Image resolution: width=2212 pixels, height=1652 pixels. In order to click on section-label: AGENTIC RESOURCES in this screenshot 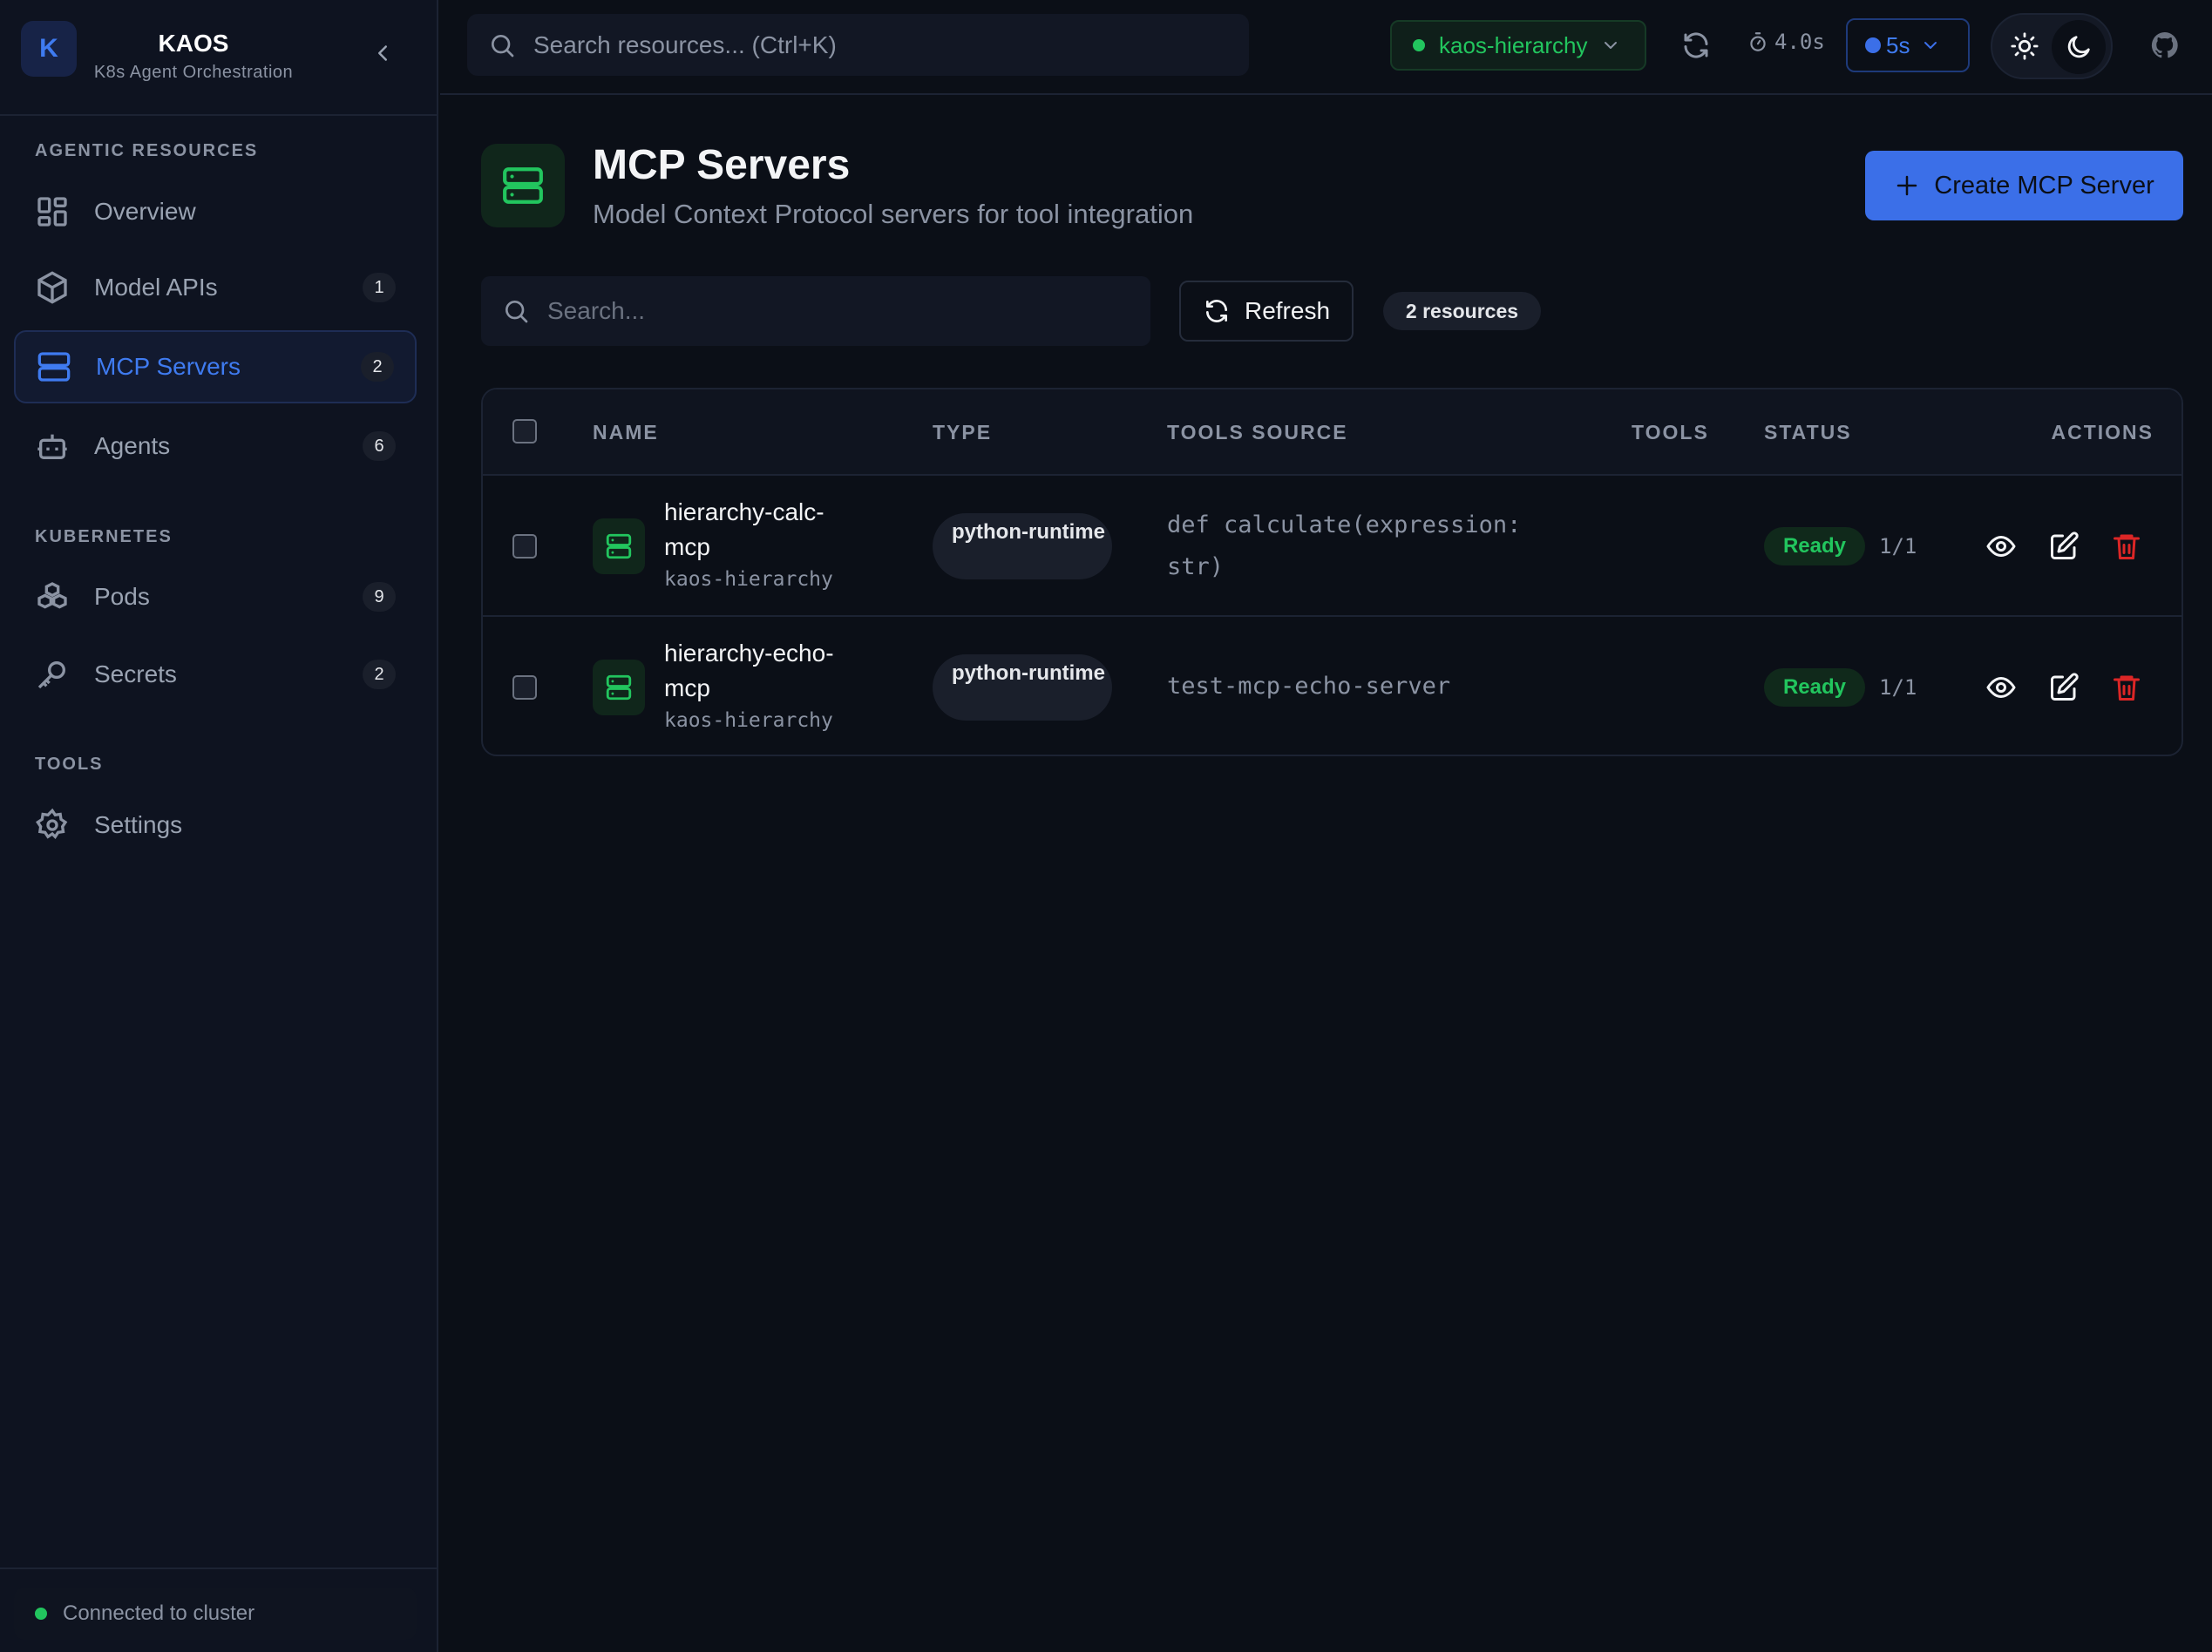, I will do `click(147, 150)`.